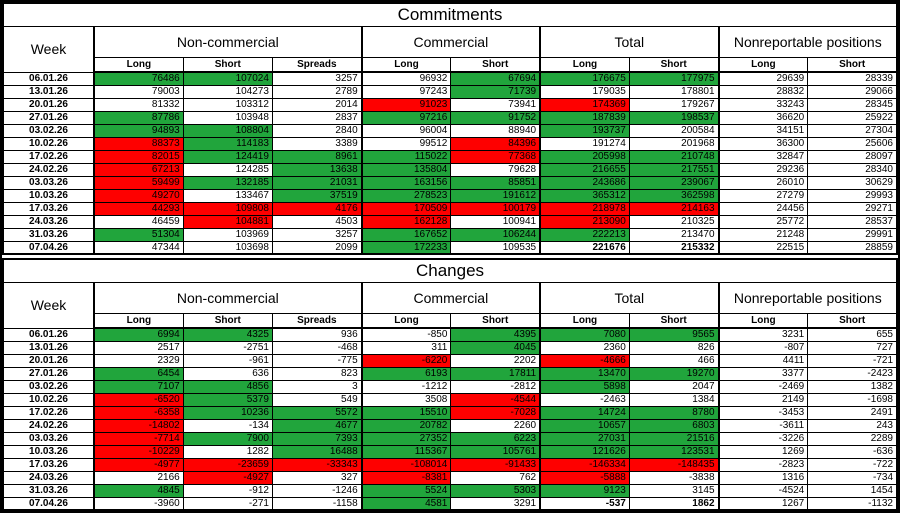 The width and height of the screenshot is (900, 513). I want to click on value-cell: 327, so click(317, 477).